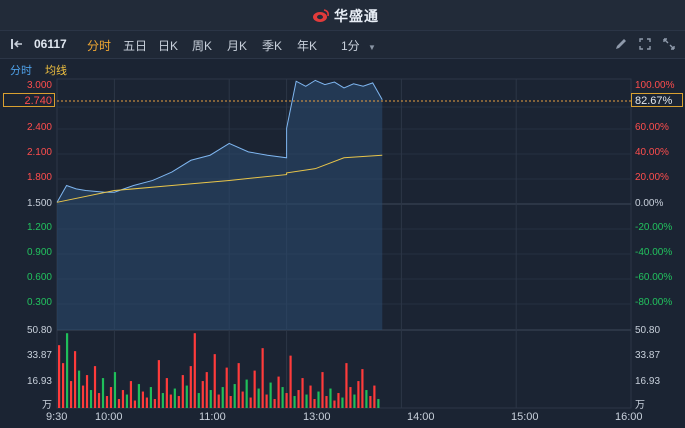 The width and height of the screenshot is (685, 428). I want to click on current-change-badge: 82.67%, so click(657, 100).